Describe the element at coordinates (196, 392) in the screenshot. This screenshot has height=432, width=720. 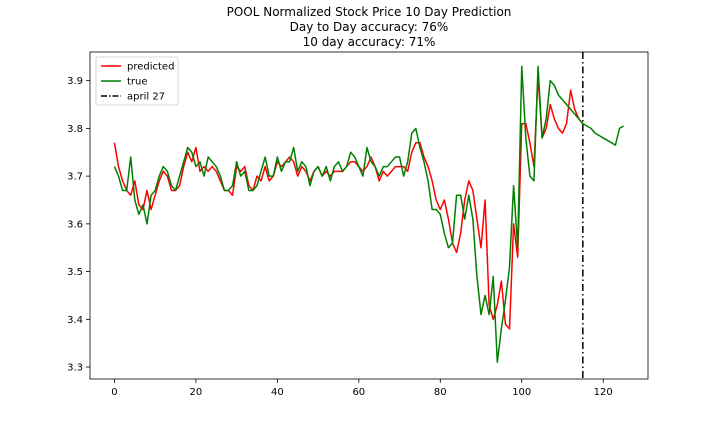
I see `x-tick-label: 20` at that location.